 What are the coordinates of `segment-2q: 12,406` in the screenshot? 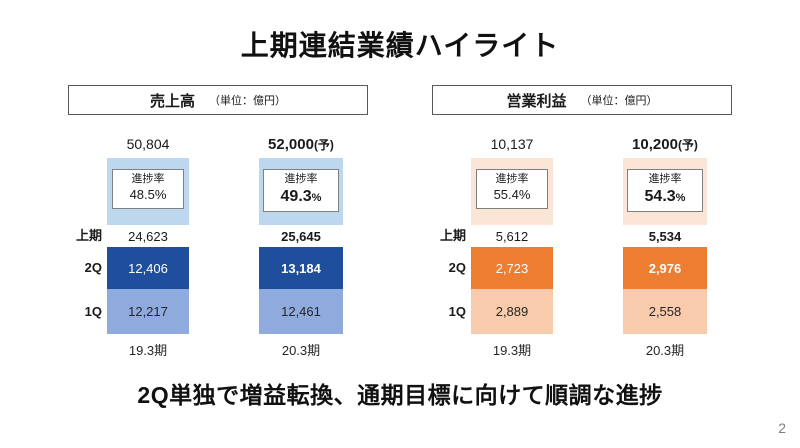 It's located at (148, 268).